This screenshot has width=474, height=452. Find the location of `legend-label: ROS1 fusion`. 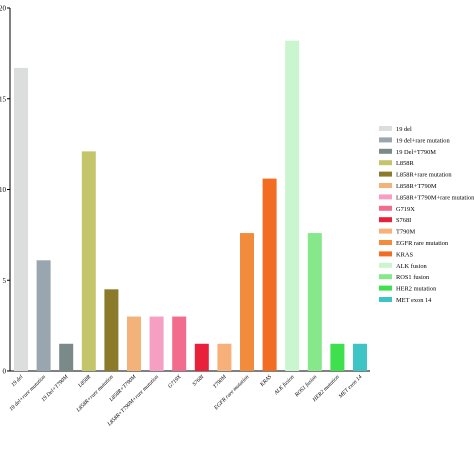

legend-label: ROS1 fusion is located at coordinates (413, 277).